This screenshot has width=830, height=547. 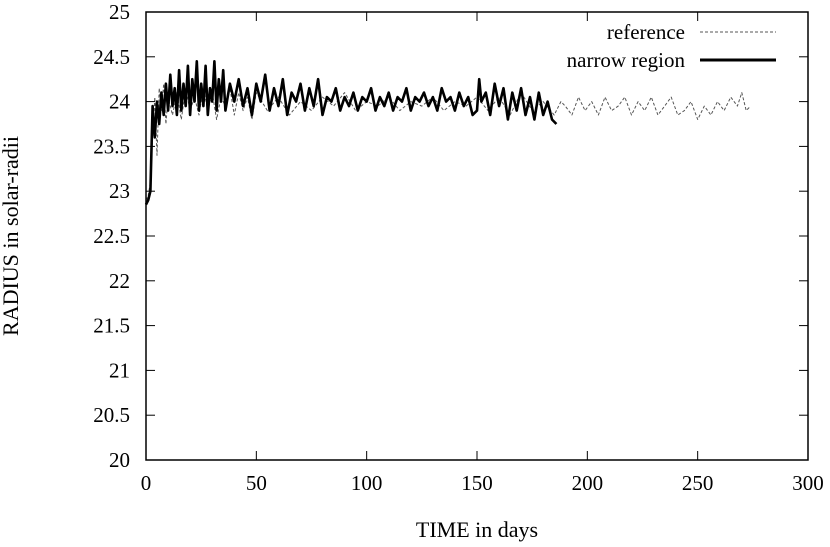 I want to click on y-tick-label: 22.5, so click(x=111, y=236).